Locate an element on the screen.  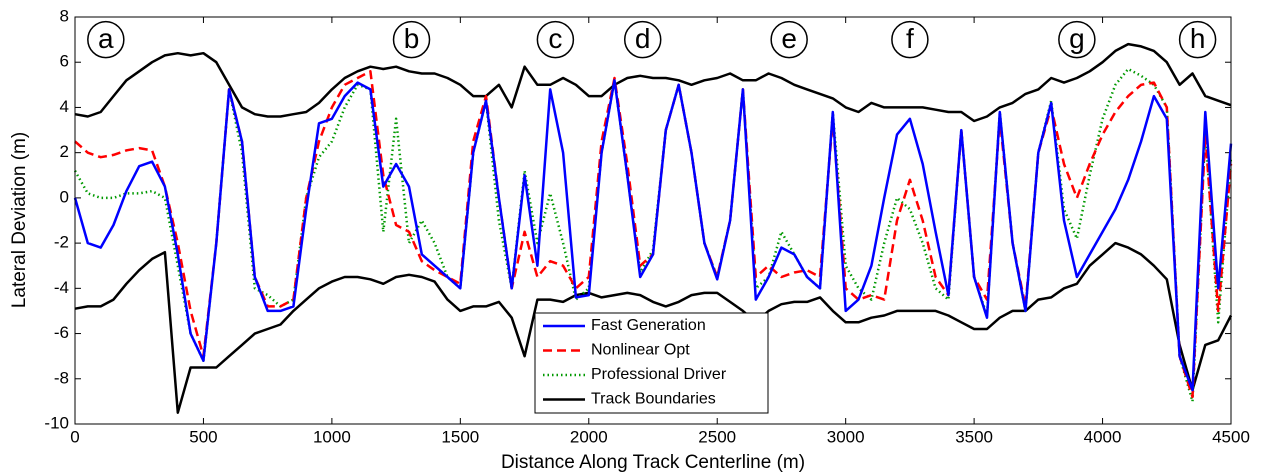
x-tick-label: 0 is located at coordinates (74, 436).